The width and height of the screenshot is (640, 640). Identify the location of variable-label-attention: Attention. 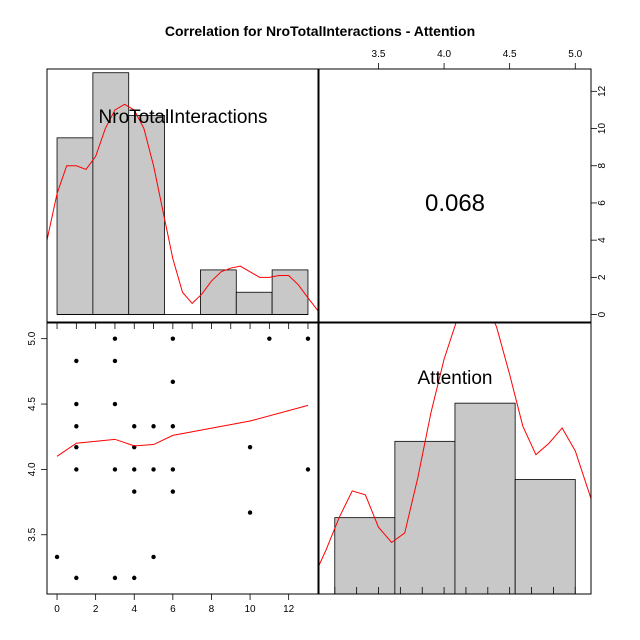
(455, 378).